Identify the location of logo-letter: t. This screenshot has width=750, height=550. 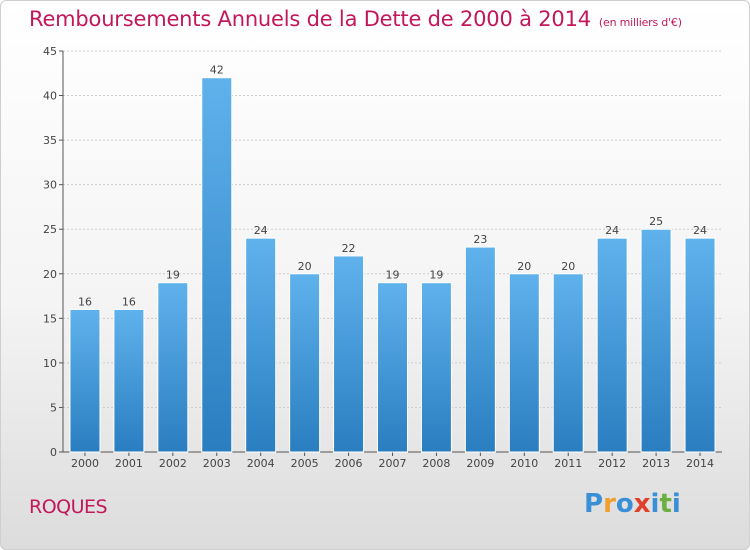
(665, 504).